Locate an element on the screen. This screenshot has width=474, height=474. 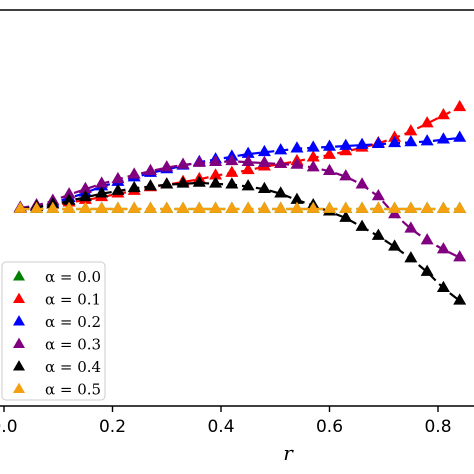
legend-label: α = 0.3 is located at coordinates (73, 345).